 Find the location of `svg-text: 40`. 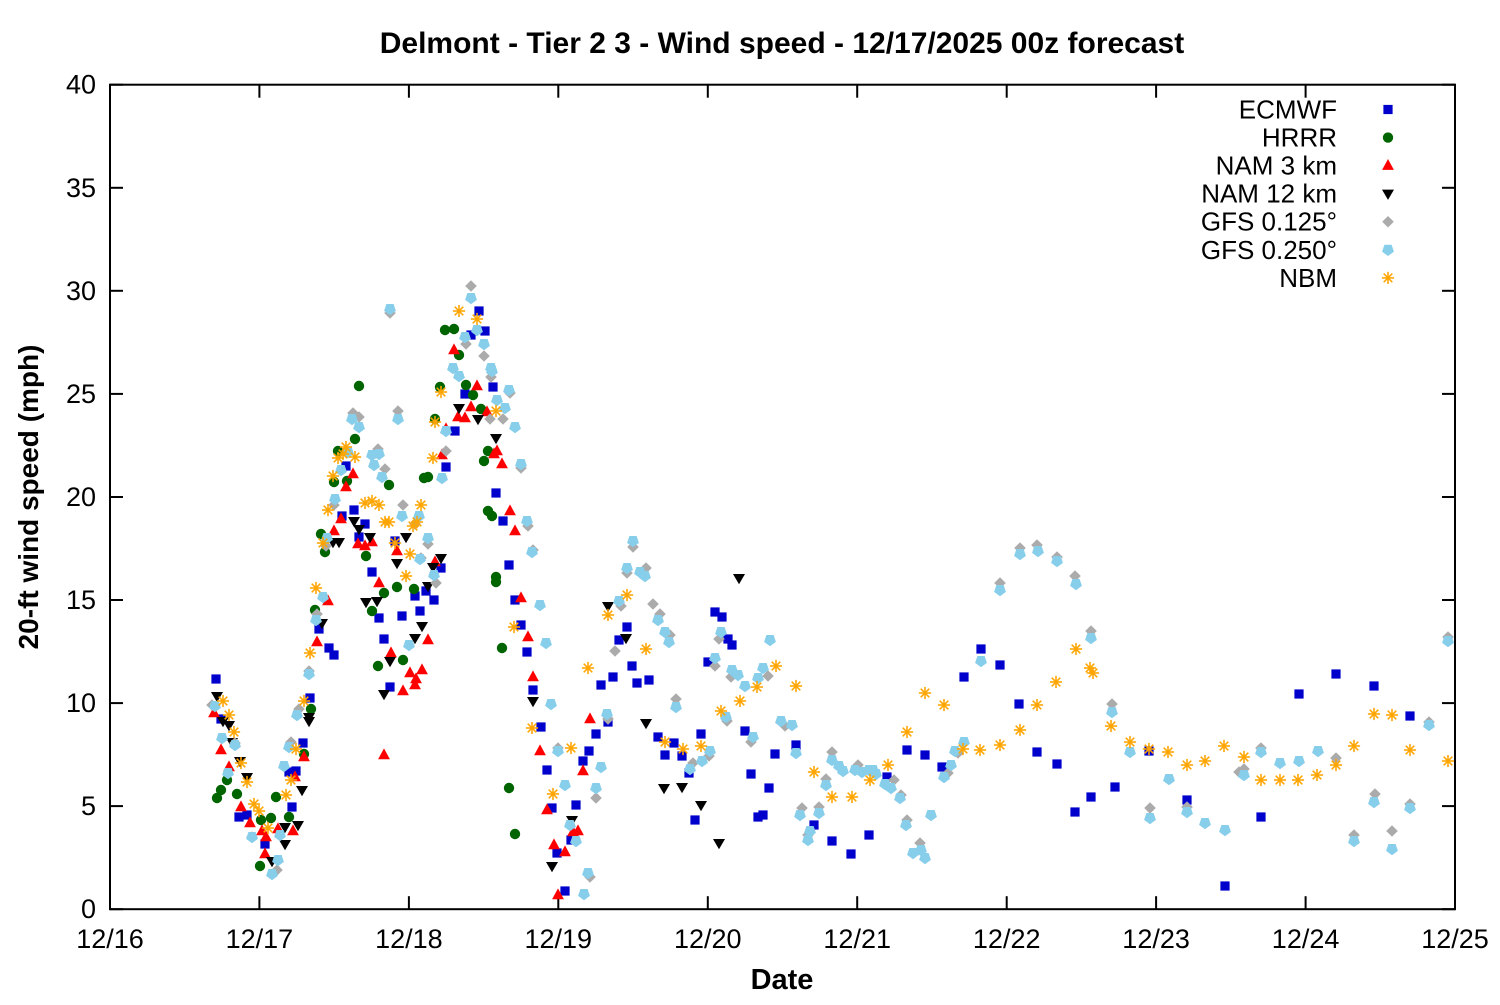

svg-text: 40 is located at coordinates (81, 85).